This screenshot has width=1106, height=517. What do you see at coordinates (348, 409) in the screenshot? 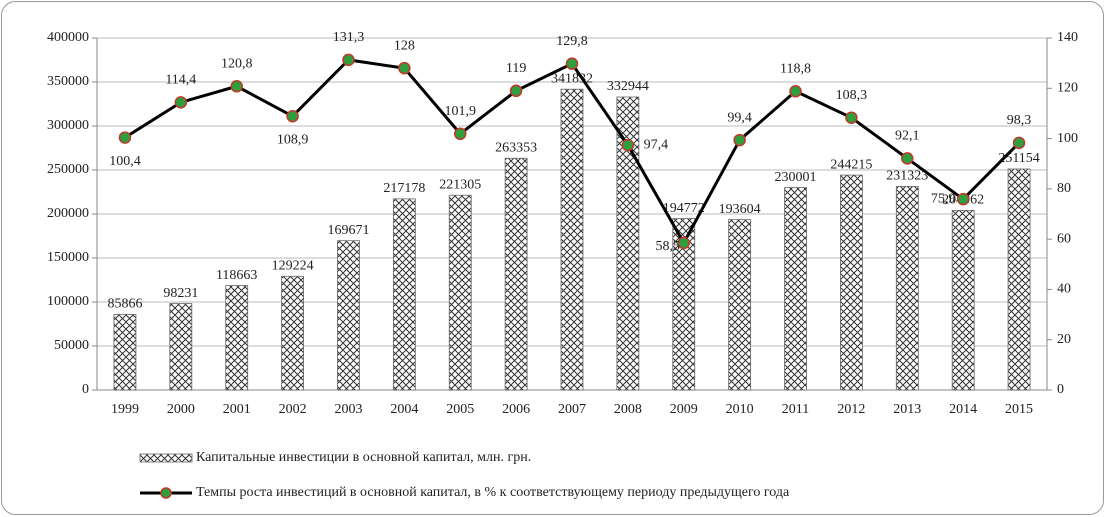
I see `x-tick-label: 2003` at bounding box center [348, 409].